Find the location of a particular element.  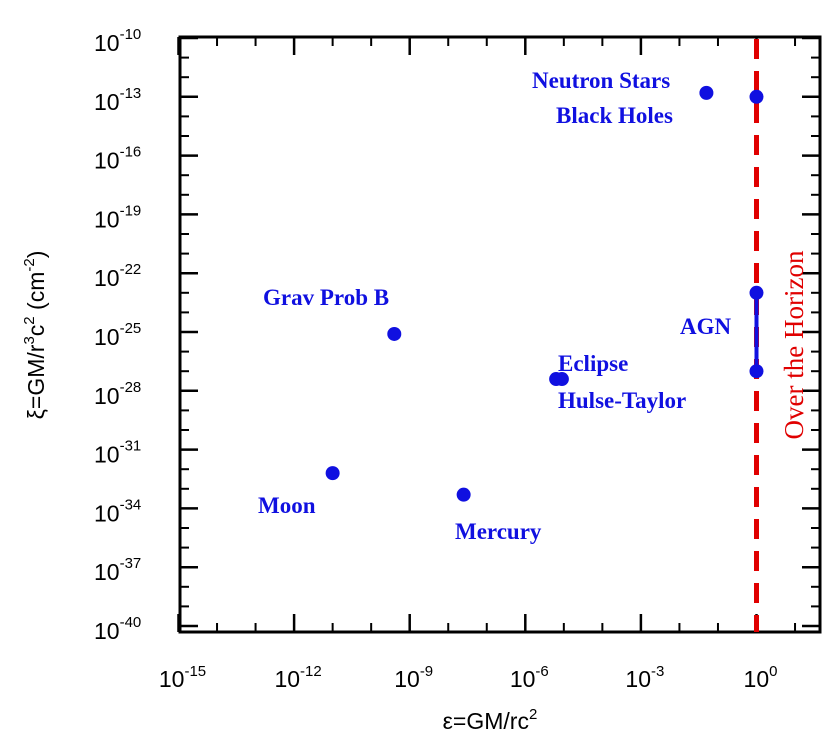

moon-point is located at coordinates (332, 473).